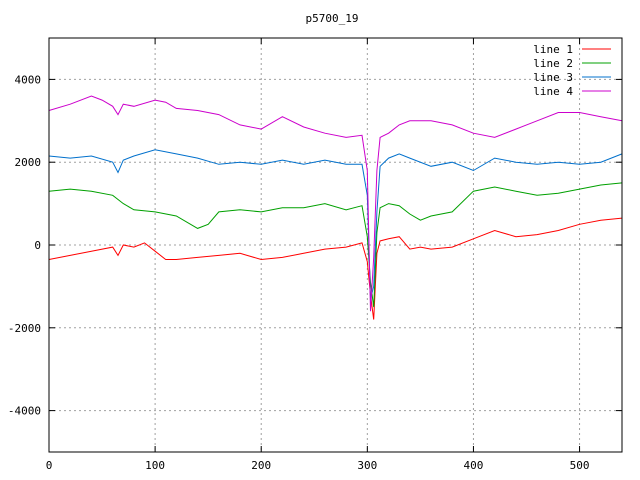 The height and width of the screenshot is (480, 640). What do you see at coordinates (580, 465) in the screenshot?
I see `x-tick-label: 500` at bounding box center [580, 465].